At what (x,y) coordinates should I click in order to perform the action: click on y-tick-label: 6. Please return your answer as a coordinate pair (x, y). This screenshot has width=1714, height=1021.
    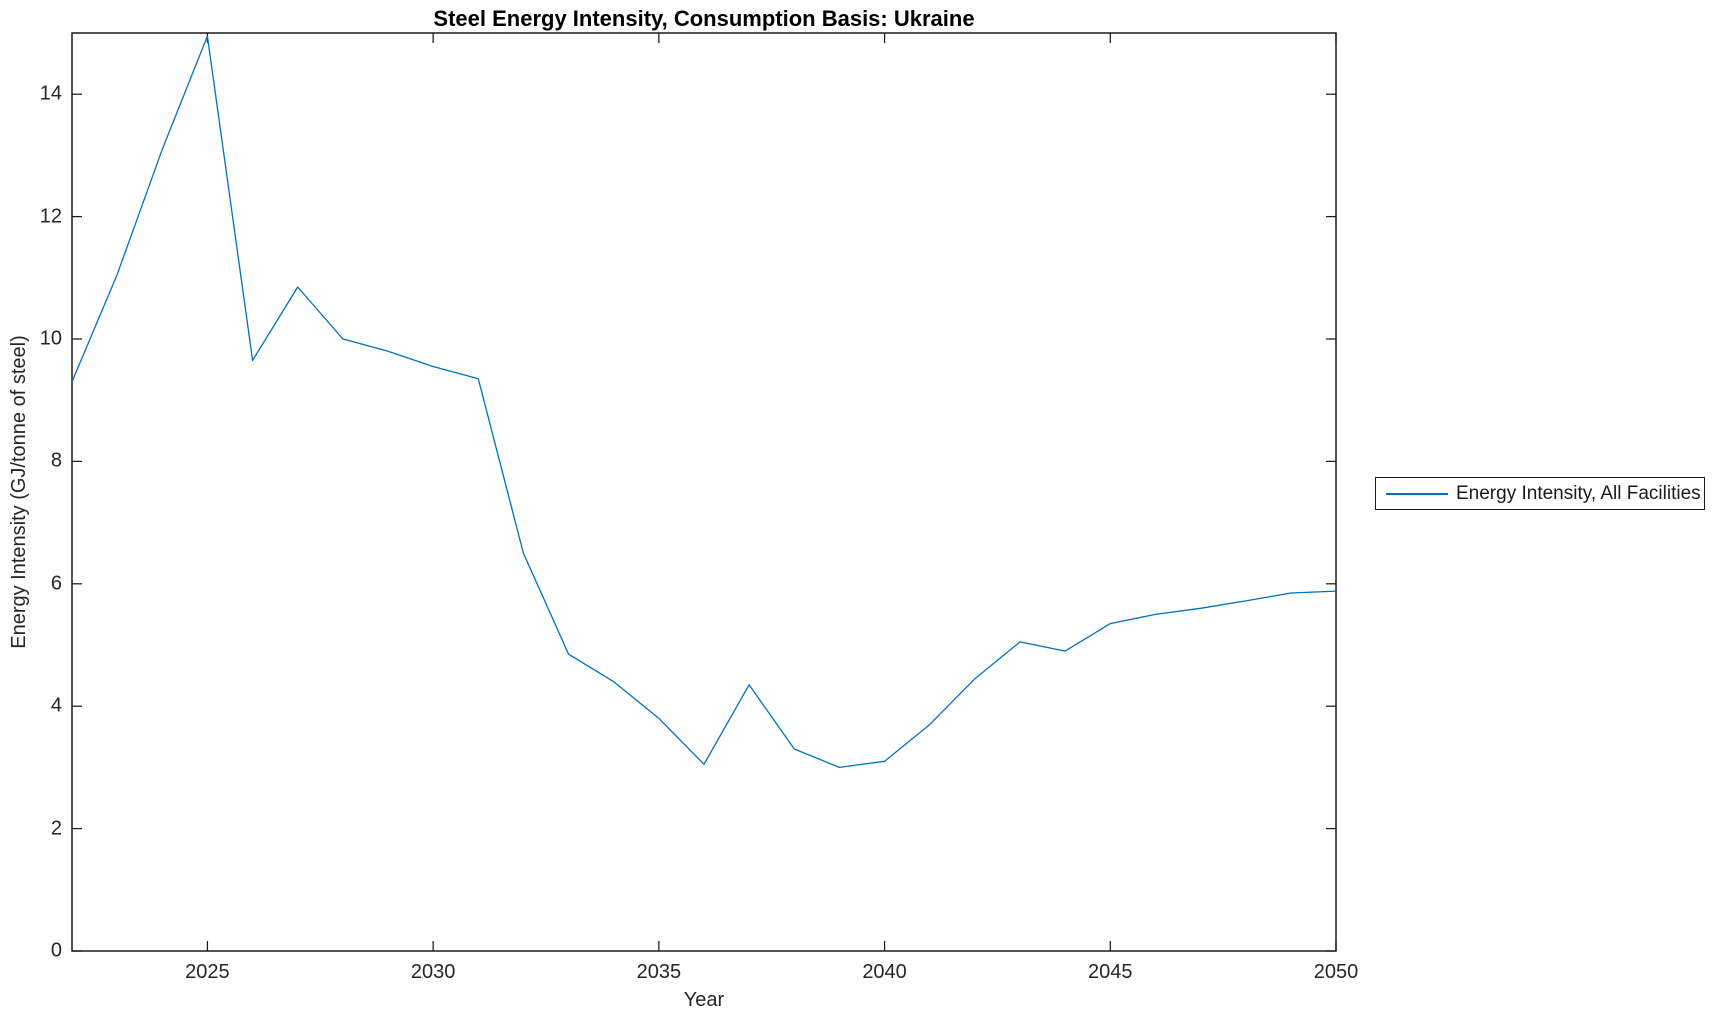
    Looking at the image, I should click on (56, 583).